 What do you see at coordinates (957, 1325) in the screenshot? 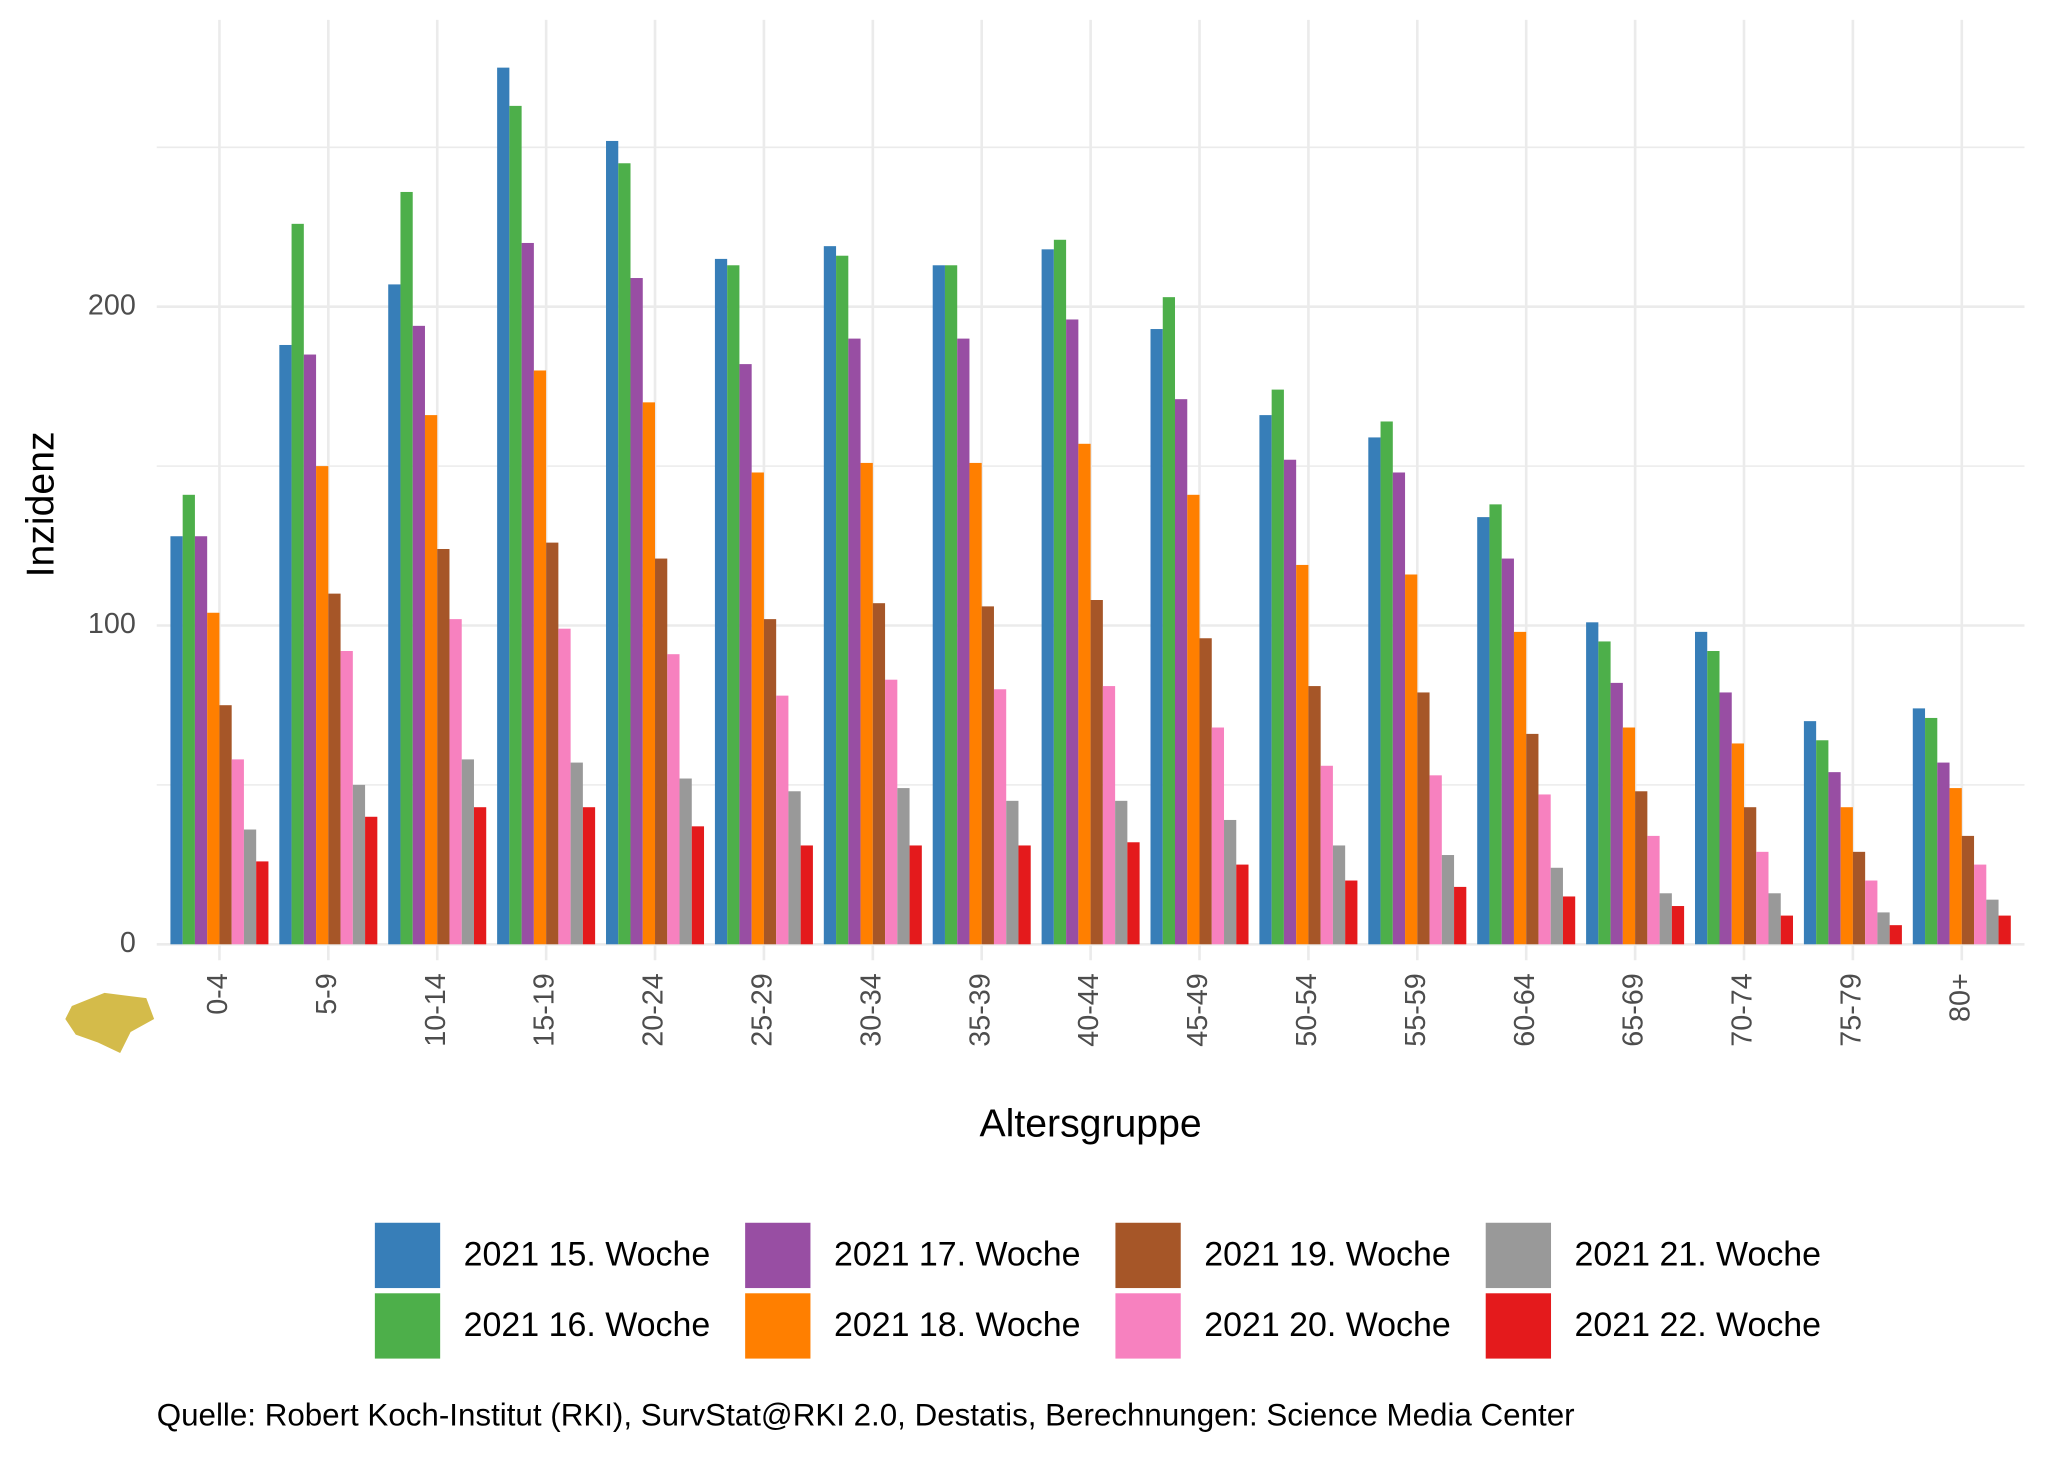
I see `legend-label: 2021 18. Woche` at bounding box center [957, 1325].